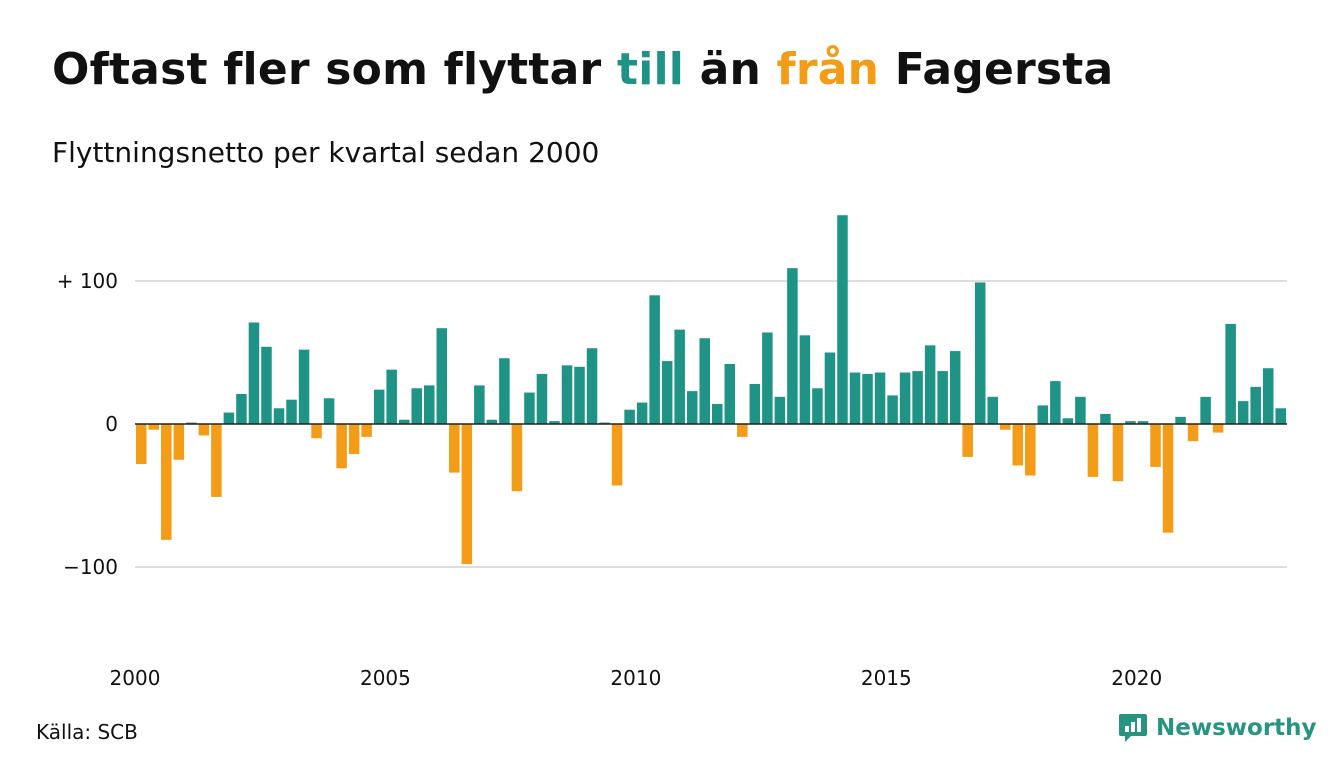 The height and width of the screenshot is (780, 1340). Describe the element at coordinates (135, 678) in the screenshot. I see `x-tick-label: 2000` at that location.